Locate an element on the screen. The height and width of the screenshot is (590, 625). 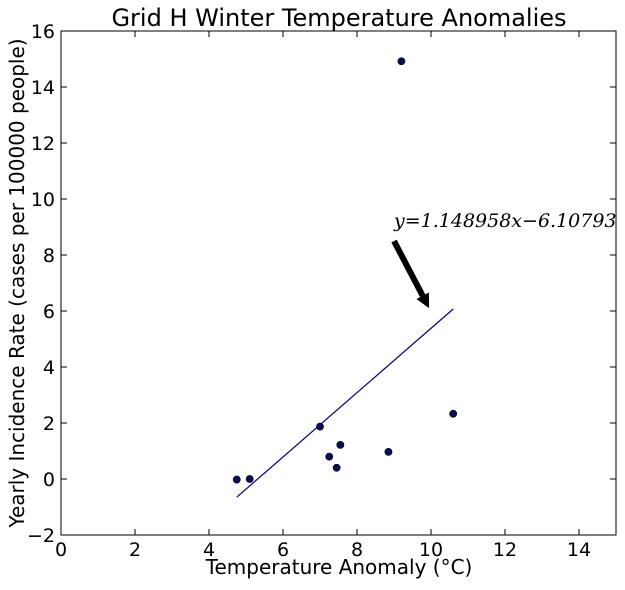
x-tick-label: 10 is located at coordinates (431, 550).